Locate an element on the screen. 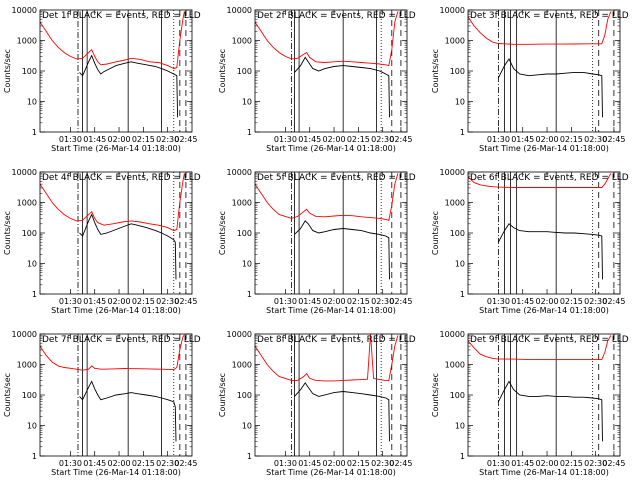 The image size is (640, 480). panel-title: Det 7f BLACK = Events, RED = LLD is located at coordinates (121, 340).